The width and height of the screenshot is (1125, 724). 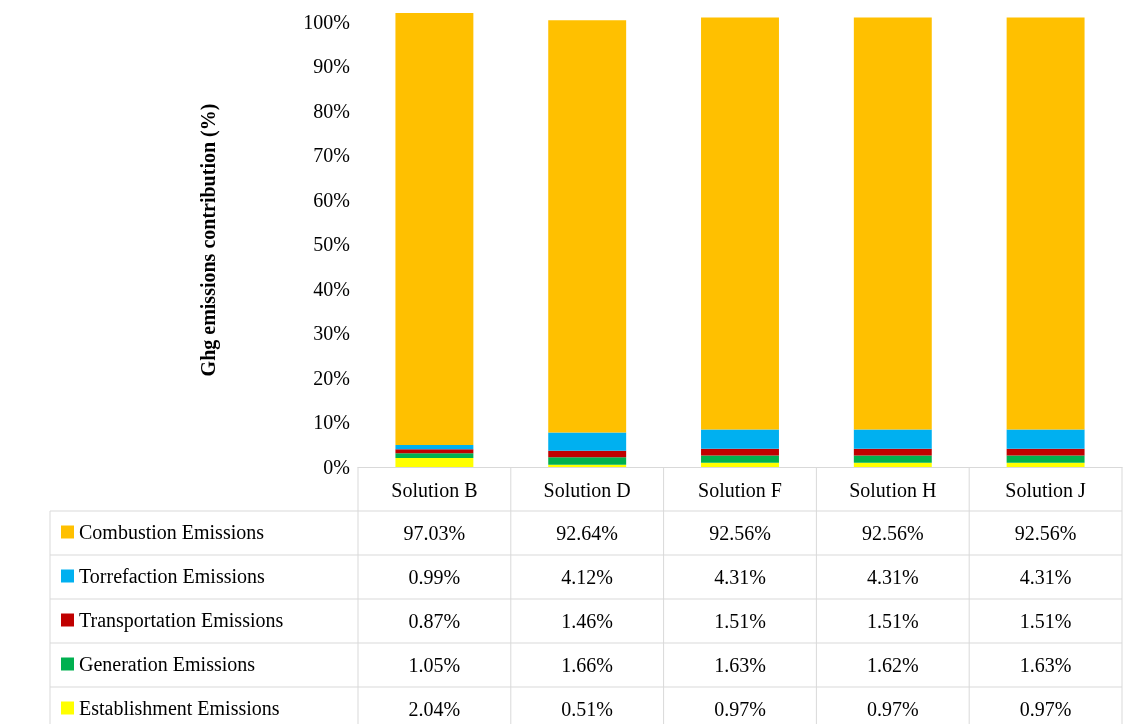 What do you see at coordinates (331, 110) in the screenshot?
I see `y-tick-label: 80%` at bounding box center [331, 110].